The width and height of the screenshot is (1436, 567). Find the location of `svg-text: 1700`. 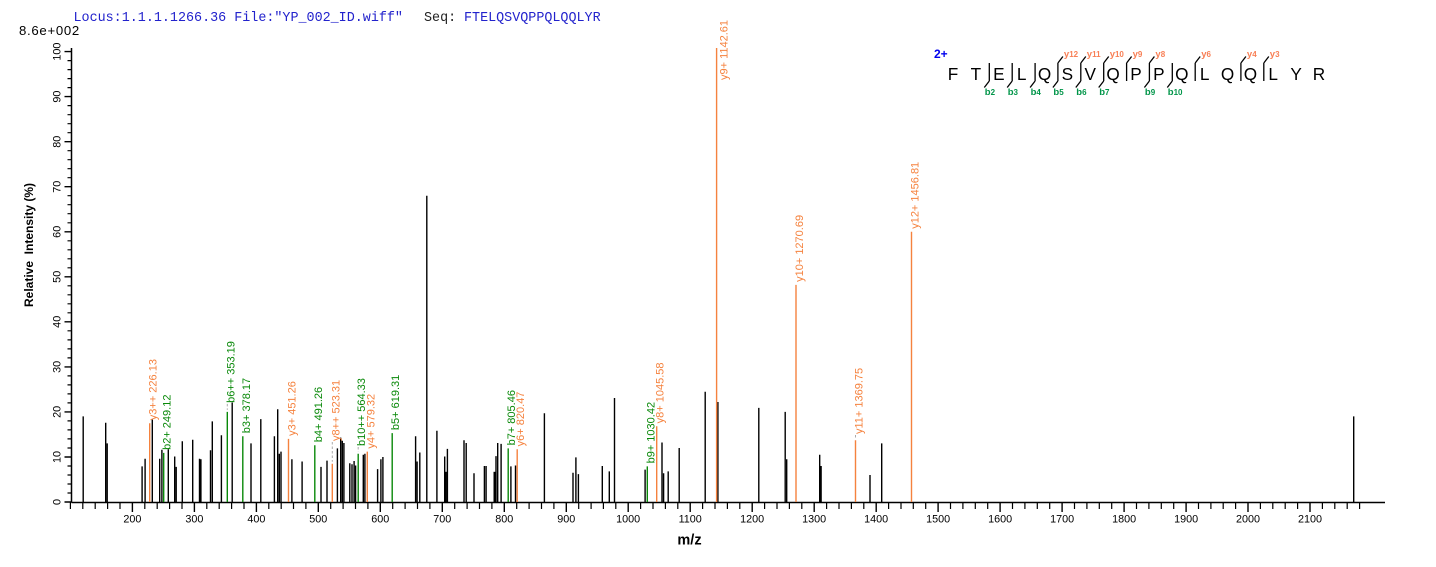

svg-text: 1700 is located at coordinates (1062, 520).